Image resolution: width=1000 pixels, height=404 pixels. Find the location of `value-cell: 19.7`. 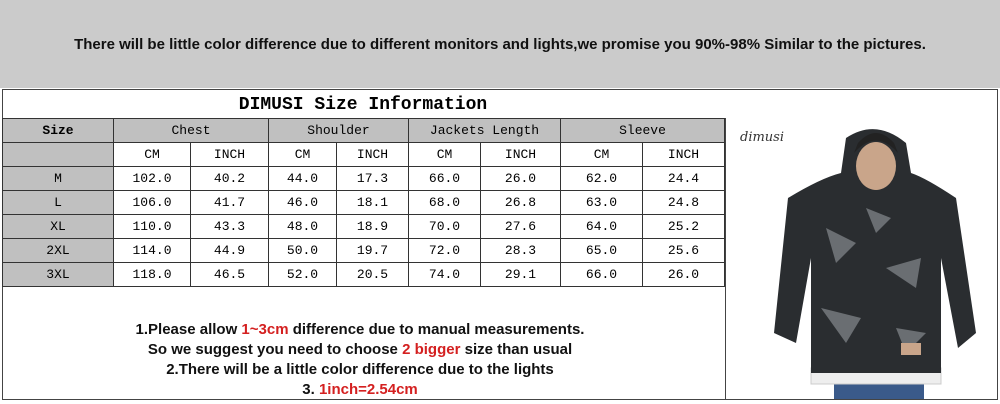

value-cell: 19.7 is located at coordinates (372, 250).